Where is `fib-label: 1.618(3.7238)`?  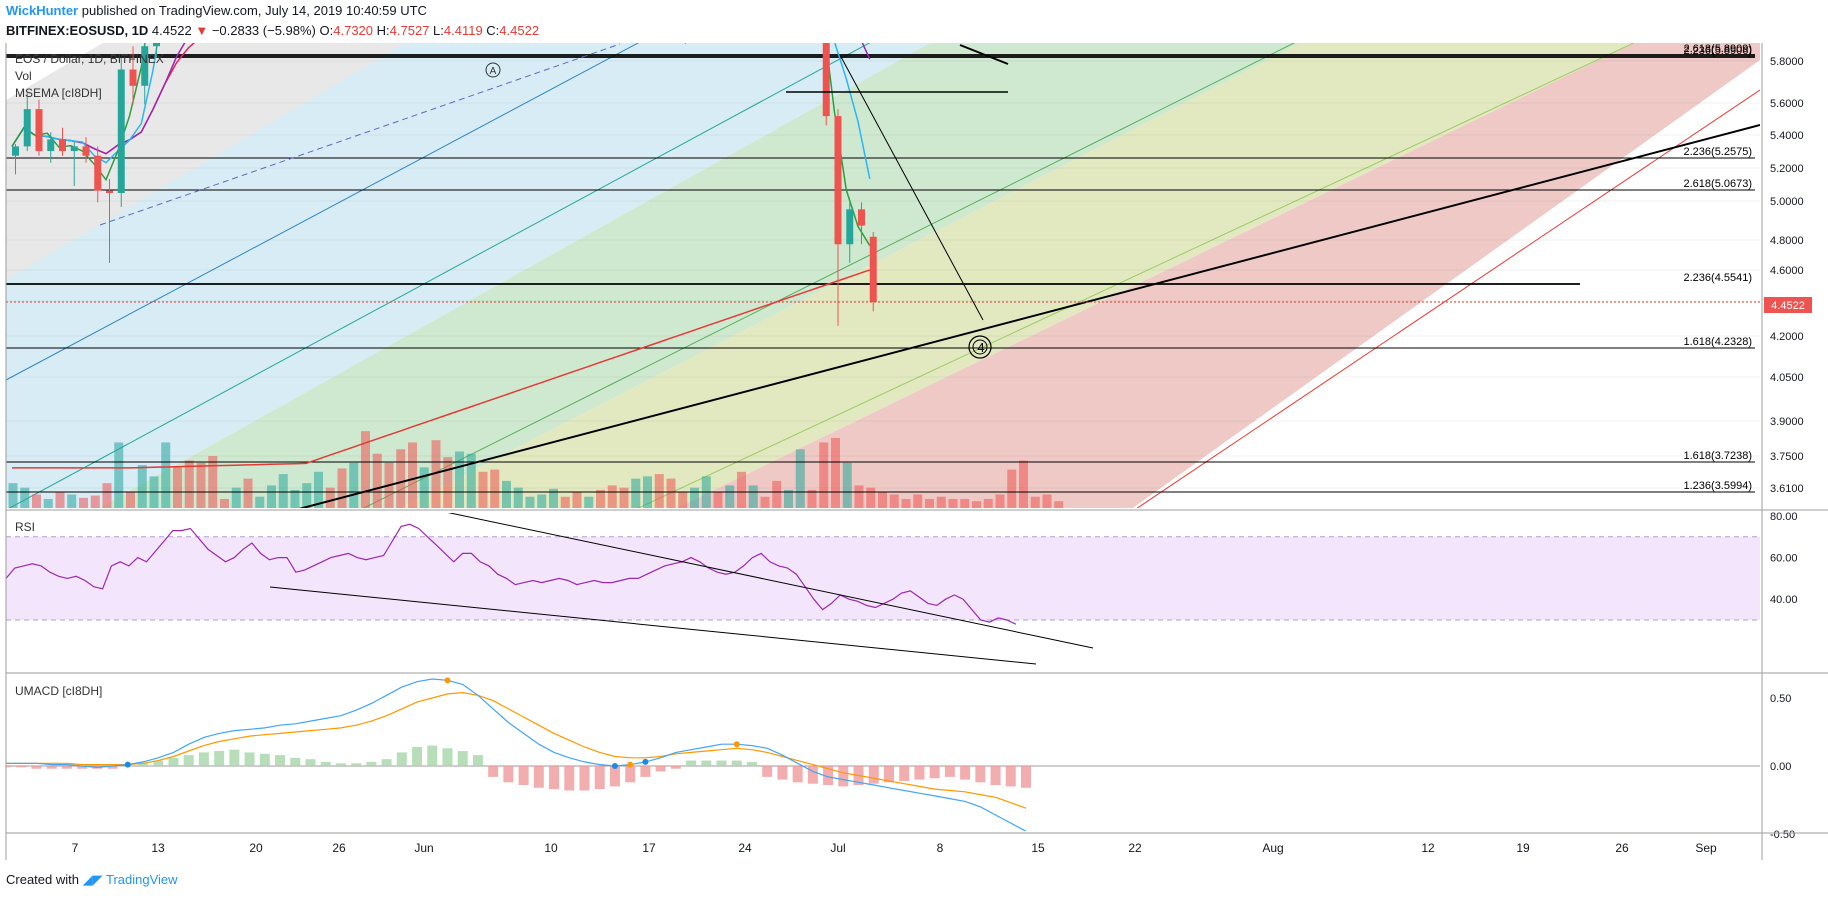
fib-label: 1.618(3.7238) is located at coordinates (1718, 456).